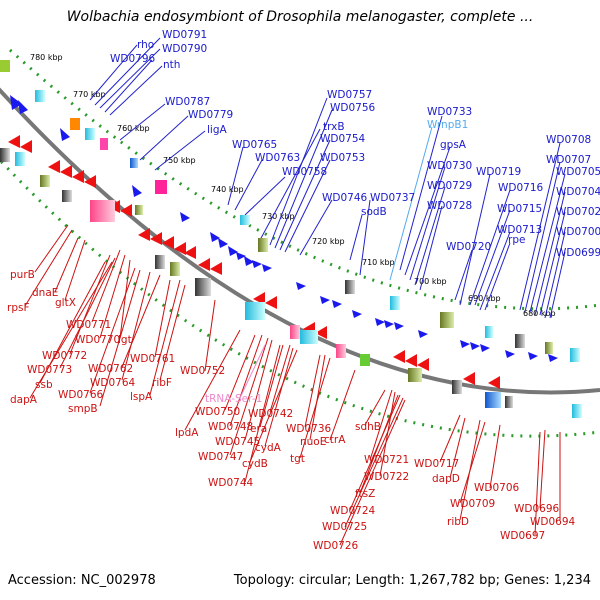 The height and width of the screenshot is (600, 600). I want to click on gene-label: WD0773, so click(49, 370).